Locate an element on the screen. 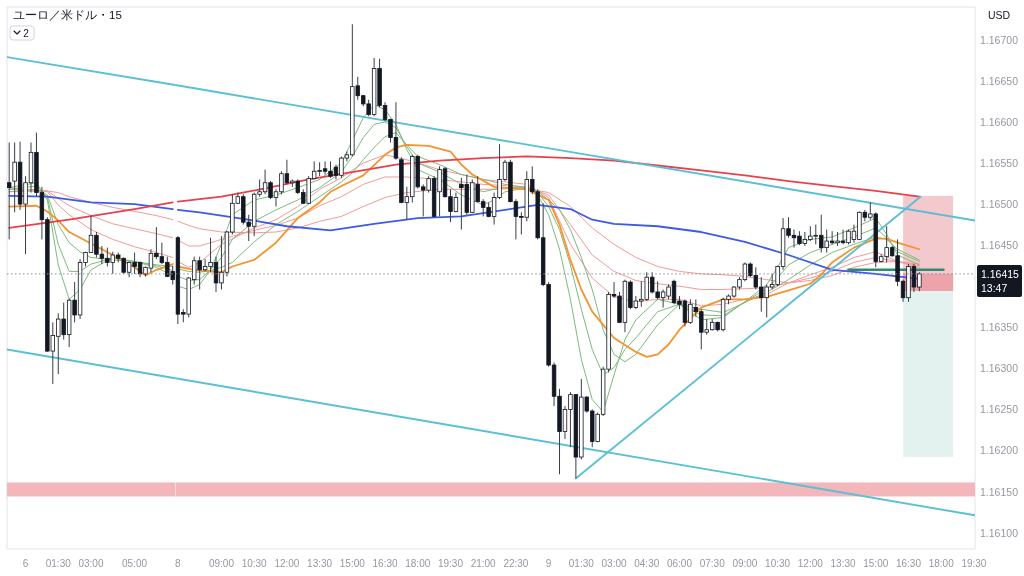  indicator-count: 2 is located at coordinates (22, 33).